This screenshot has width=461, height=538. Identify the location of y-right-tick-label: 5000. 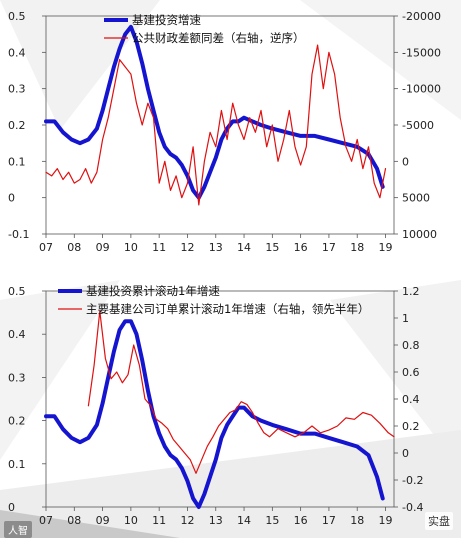
(416, 198).